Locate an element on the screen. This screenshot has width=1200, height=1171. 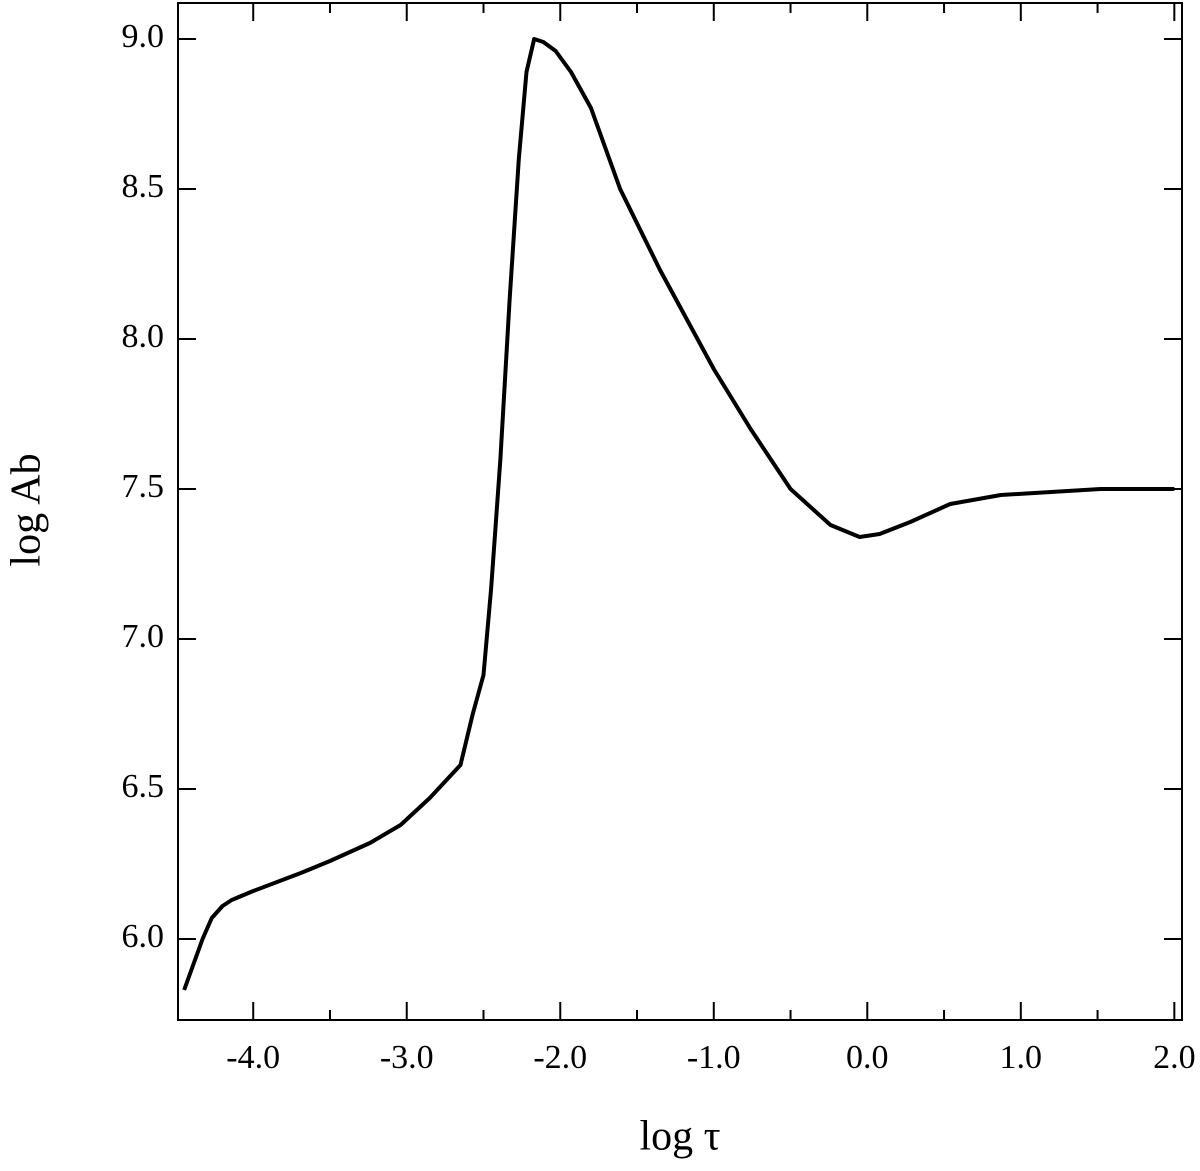
y-tick-label: 8.5 is located at coordinates (143, 186).